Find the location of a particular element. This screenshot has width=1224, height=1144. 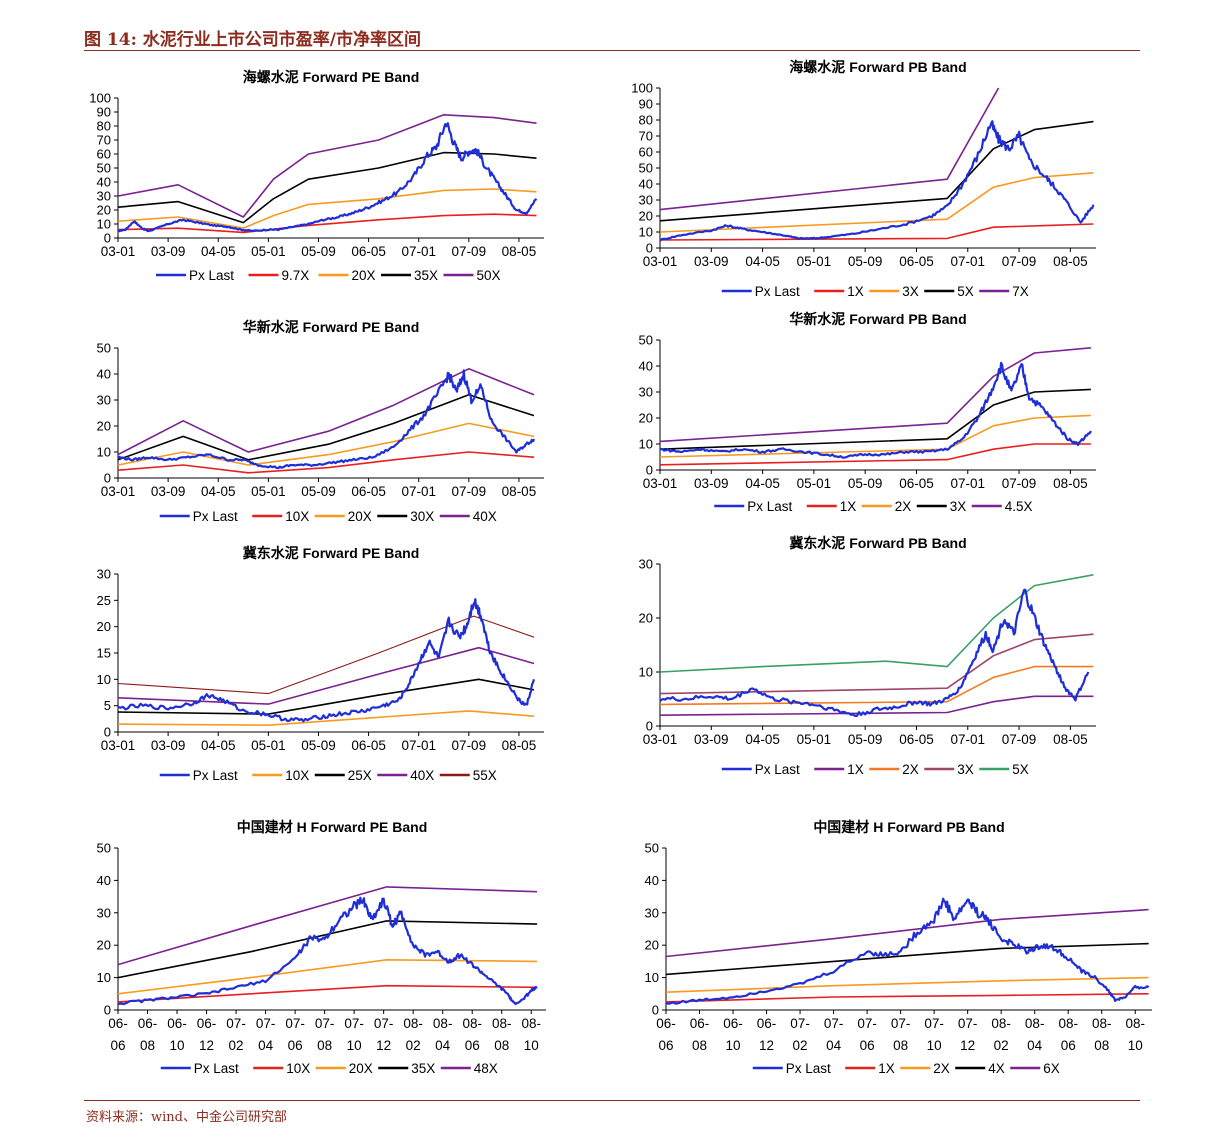

legend-label: 1X is located at coordinates (855, 769).